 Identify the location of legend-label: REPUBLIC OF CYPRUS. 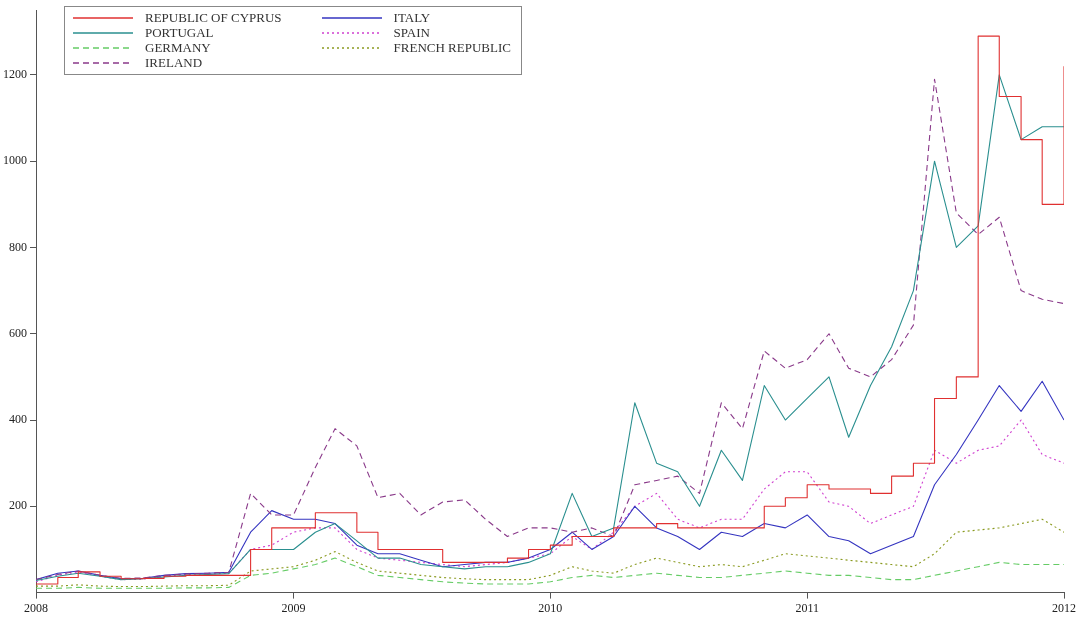
(213, 17).